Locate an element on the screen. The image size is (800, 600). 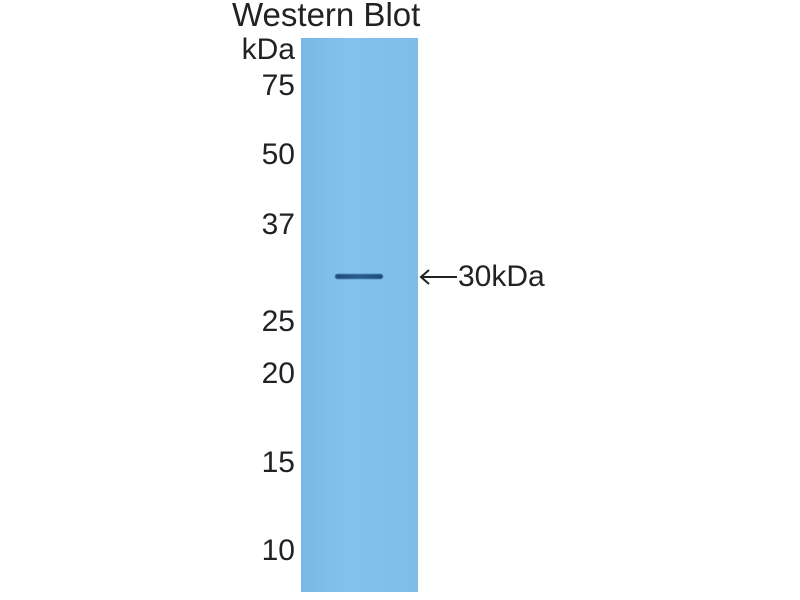
blot-lane is located at coordinates (359, 315).